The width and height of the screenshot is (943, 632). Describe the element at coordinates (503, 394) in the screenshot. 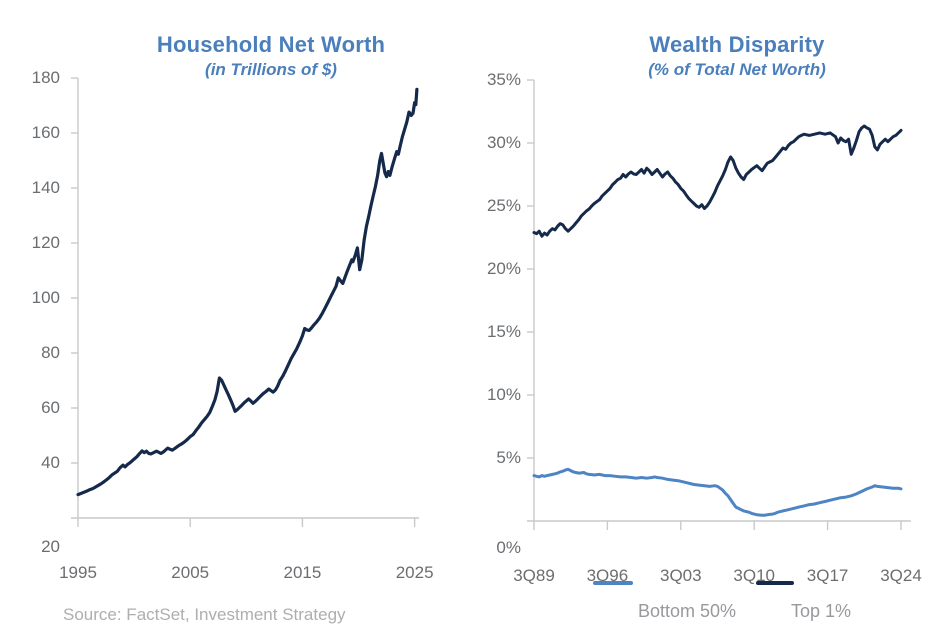

I see `y-tick-label: 10%` at that location.